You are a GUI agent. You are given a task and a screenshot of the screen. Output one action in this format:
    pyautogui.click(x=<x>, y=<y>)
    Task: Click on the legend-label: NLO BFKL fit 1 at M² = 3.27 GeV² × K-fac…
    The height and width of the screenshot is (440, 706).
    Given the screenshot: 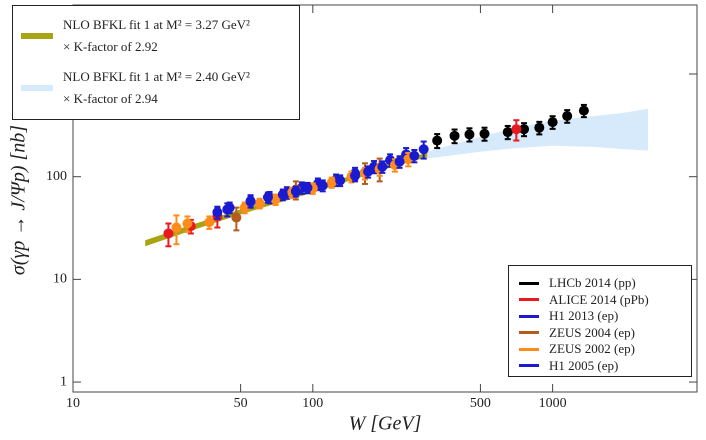 What is the action you would take?
    pyautogui.click(x=156, y=35)
    